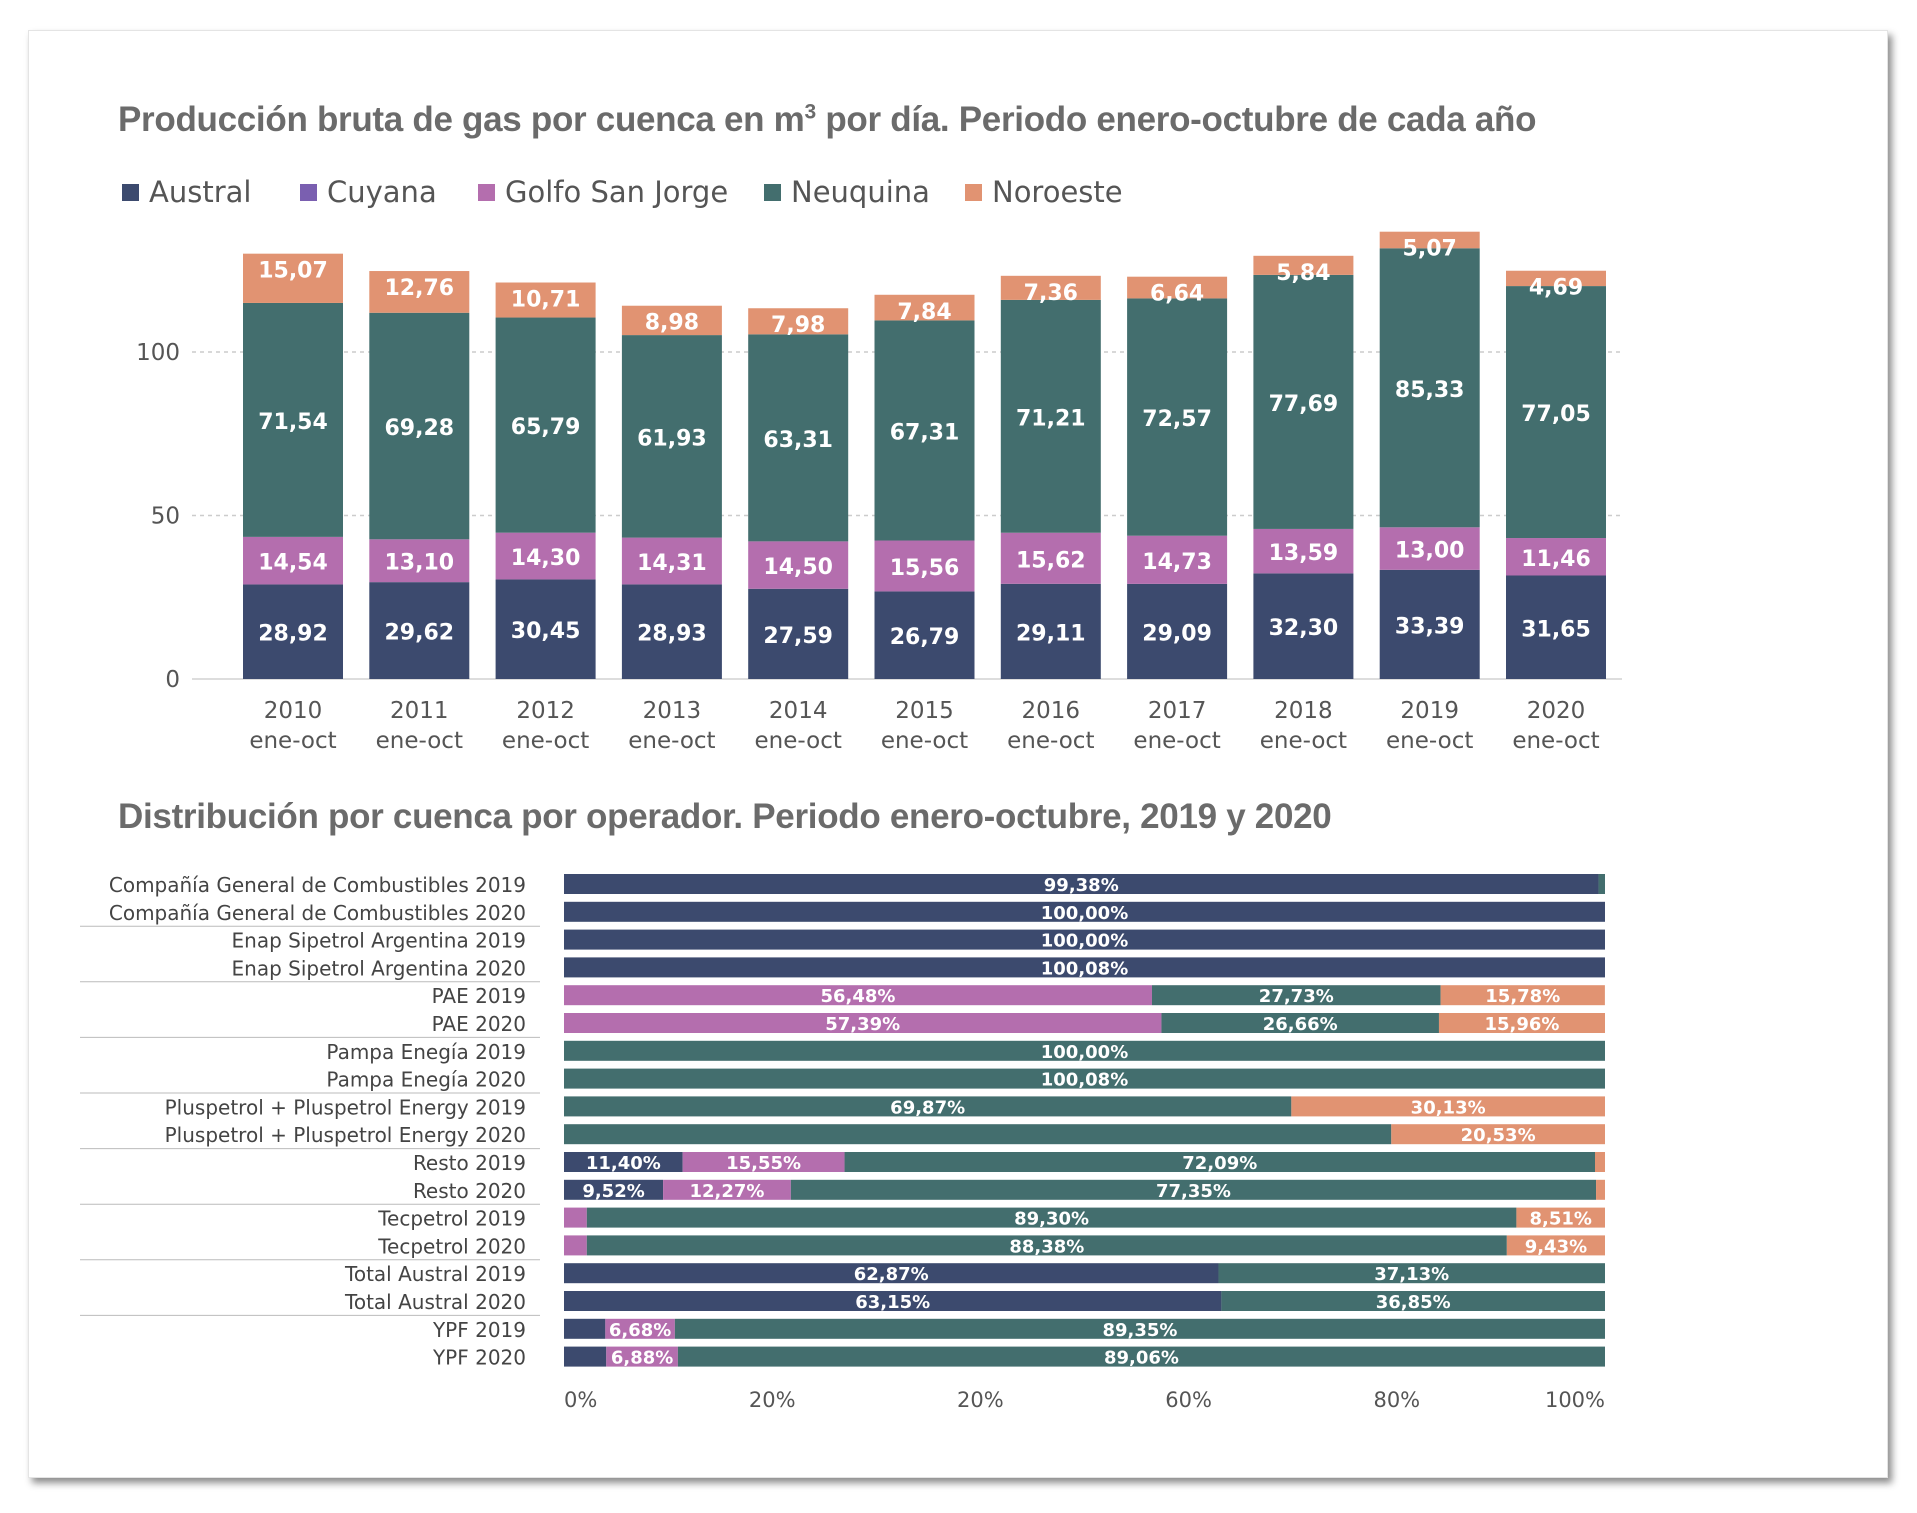  What do you see at coordinates (379, 968) in the screenshot?
I see `row-label: Enap Sipetrol Argentina 2020` at bounding box center [379, 968].